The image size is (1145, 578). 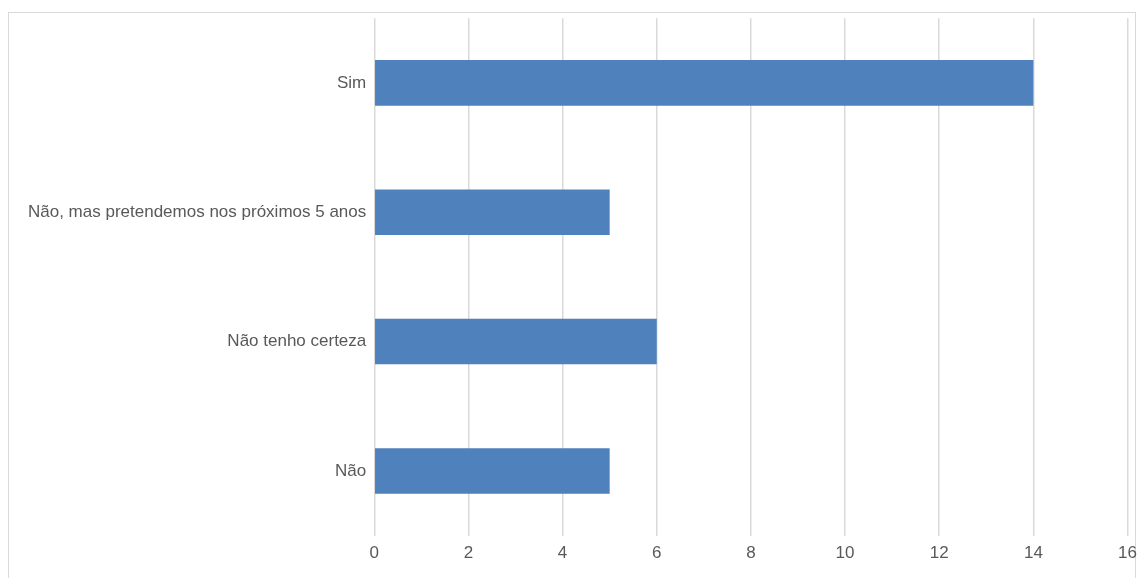 What do you see at coordinates (351, 470) in the screenshot?
I see `y-tick-label: Não` at bounding box center [351, 470].